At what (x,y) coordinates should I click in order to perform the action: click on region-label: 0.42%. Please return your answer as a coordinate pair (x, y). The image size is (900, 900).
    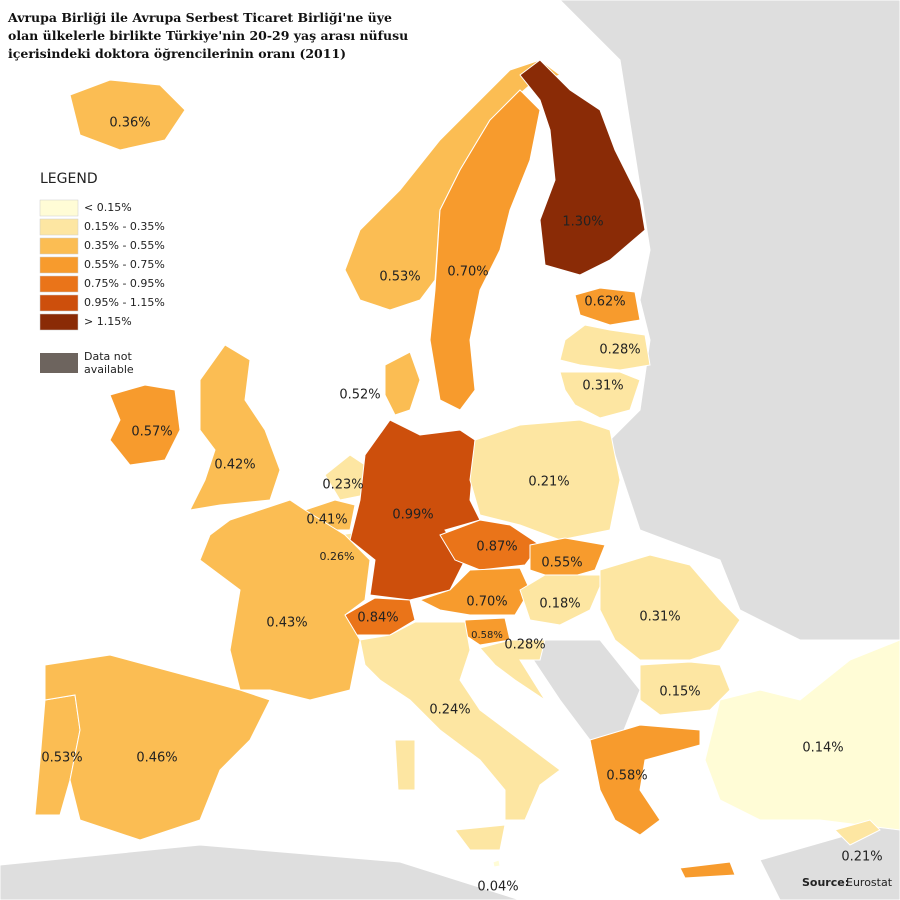
    Looking at the image, I should click on (234, 465).